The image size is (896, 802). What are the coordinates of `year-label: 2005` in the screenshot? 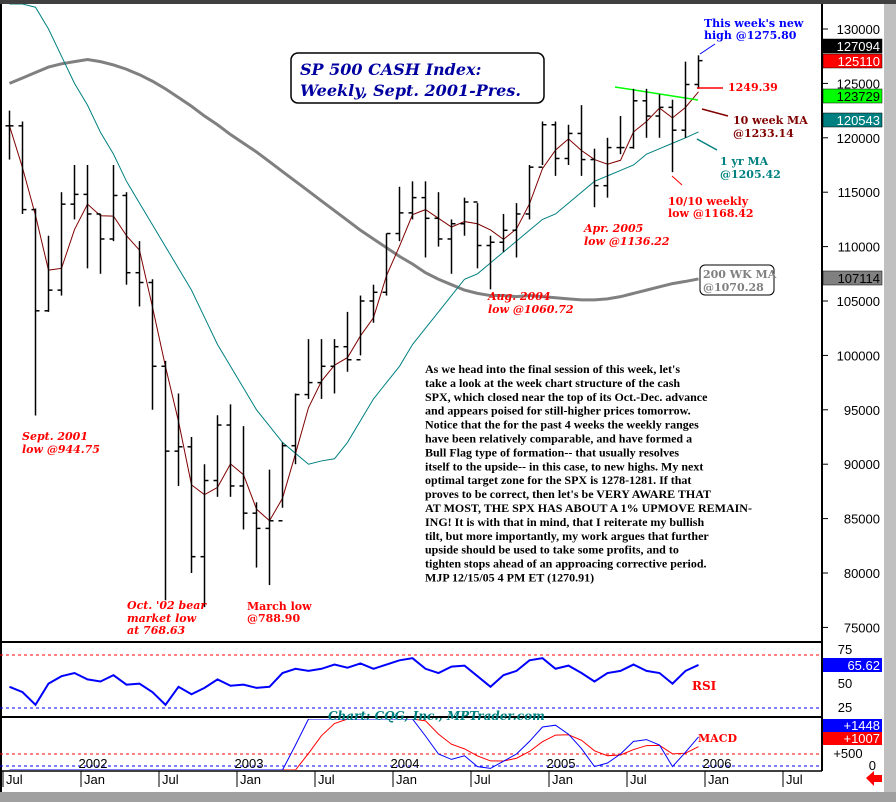 It's located at (561, 763).